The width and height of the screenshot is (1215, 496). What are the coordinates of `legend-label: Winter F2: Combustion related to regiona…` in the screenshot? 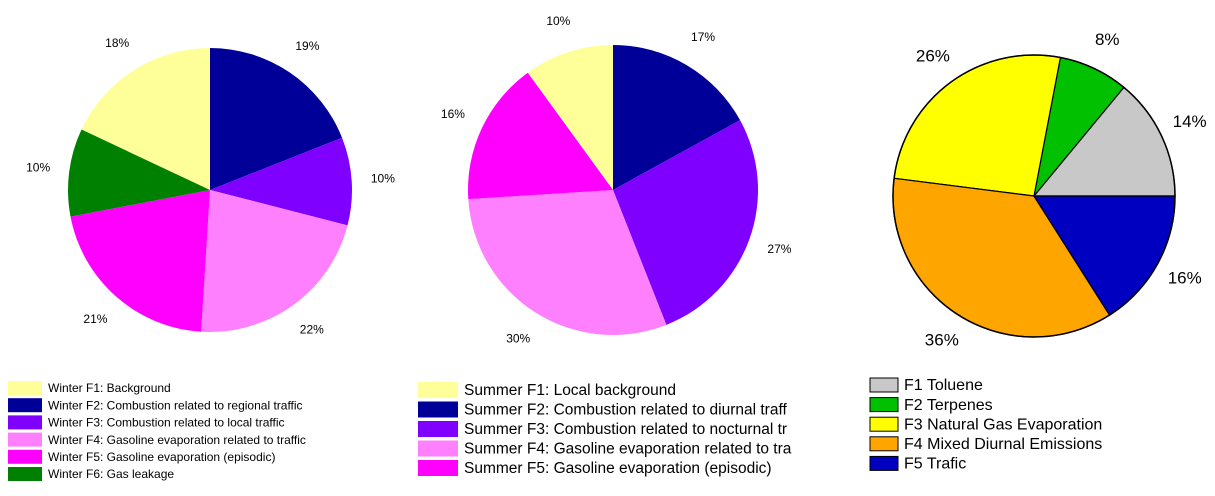 It's located at (175, 405).